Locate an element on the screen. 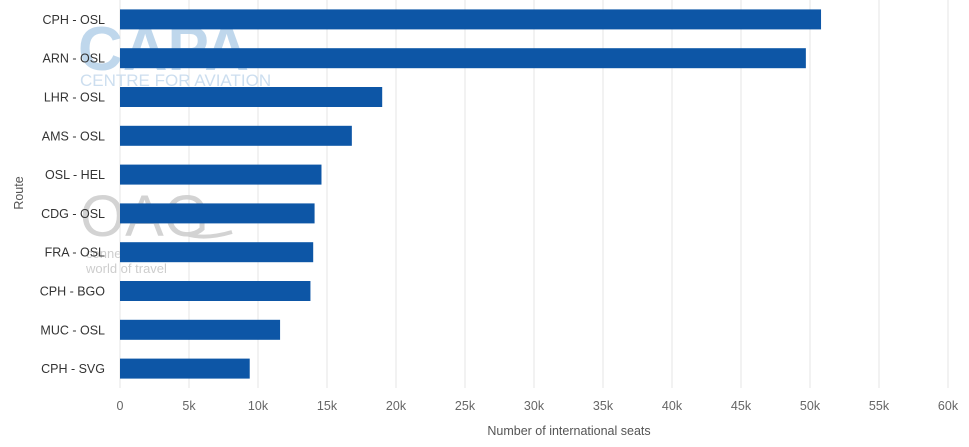 The image size is (969, 447). category-label: ARN - OSL is located at coordinates (73, 59).